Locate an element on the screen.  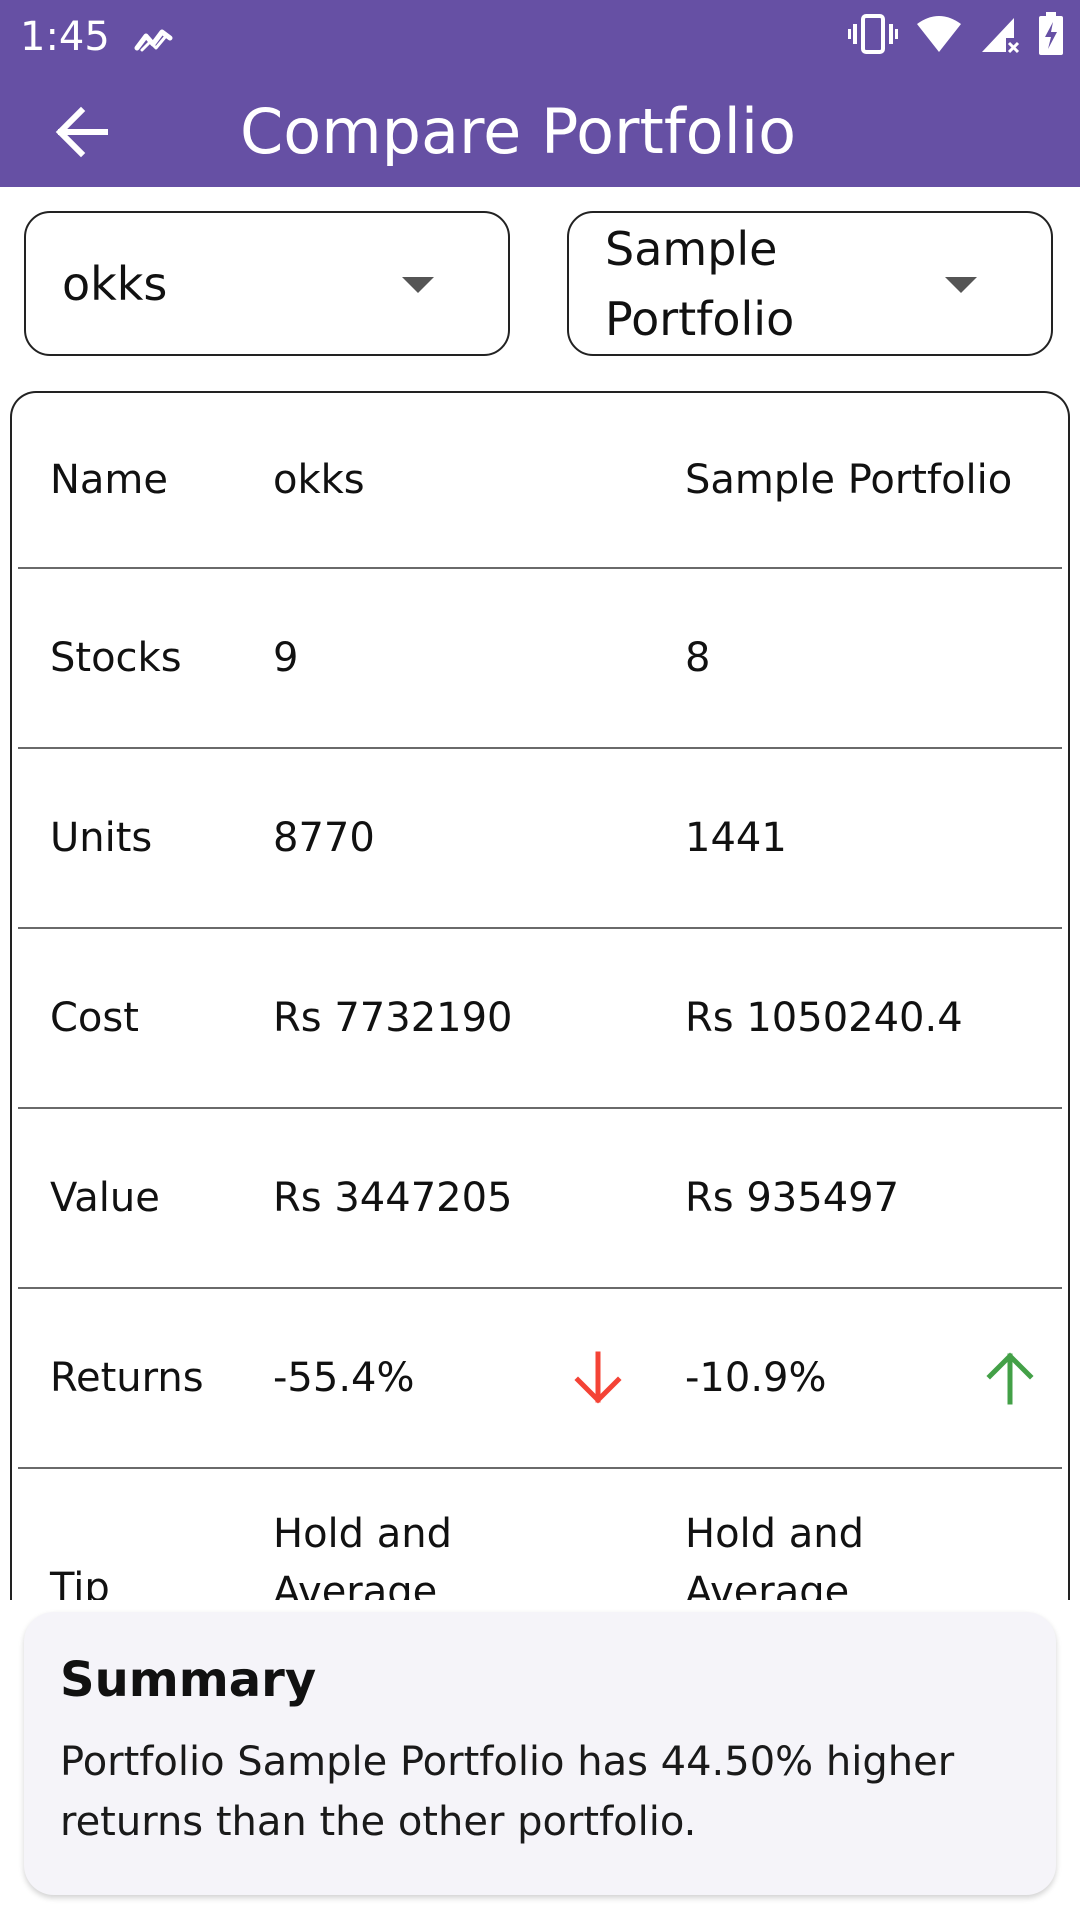
table-row-name: Name okks Sample Portfolio is located at coordinates (540, 481).